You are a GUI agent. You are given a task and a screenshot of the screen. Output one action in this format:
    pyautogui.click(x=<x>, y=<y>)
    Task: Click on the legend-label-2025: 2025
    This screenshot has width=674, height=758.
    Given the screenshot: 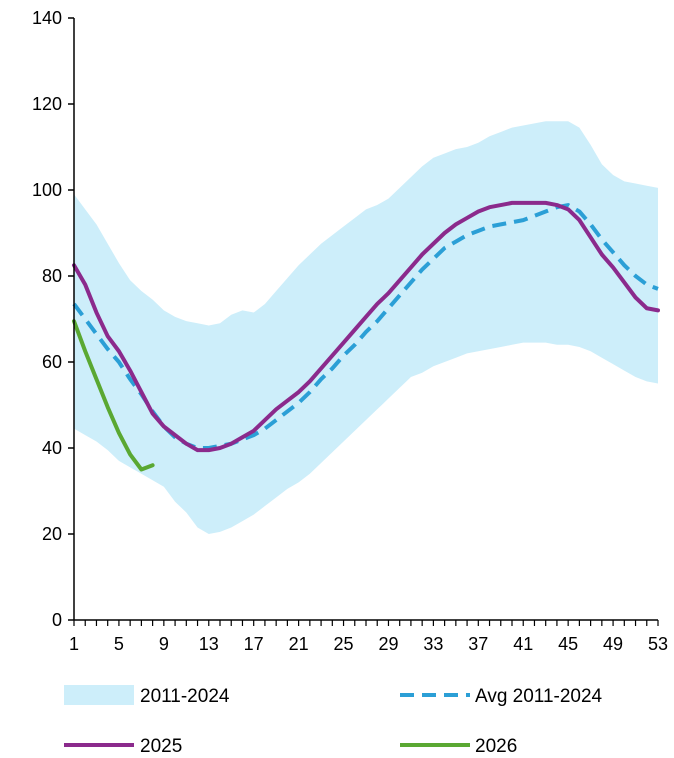 What is the action you would take?
    pyautogui.click(x=161, y=746)
    